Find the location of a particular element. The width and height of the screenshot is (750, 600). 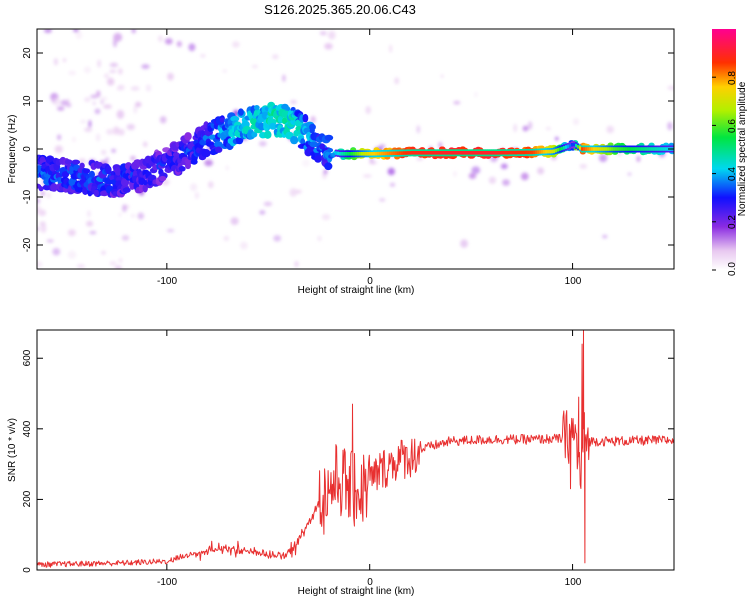

x-tick-label: 100 is located at coordinates (573, 582).